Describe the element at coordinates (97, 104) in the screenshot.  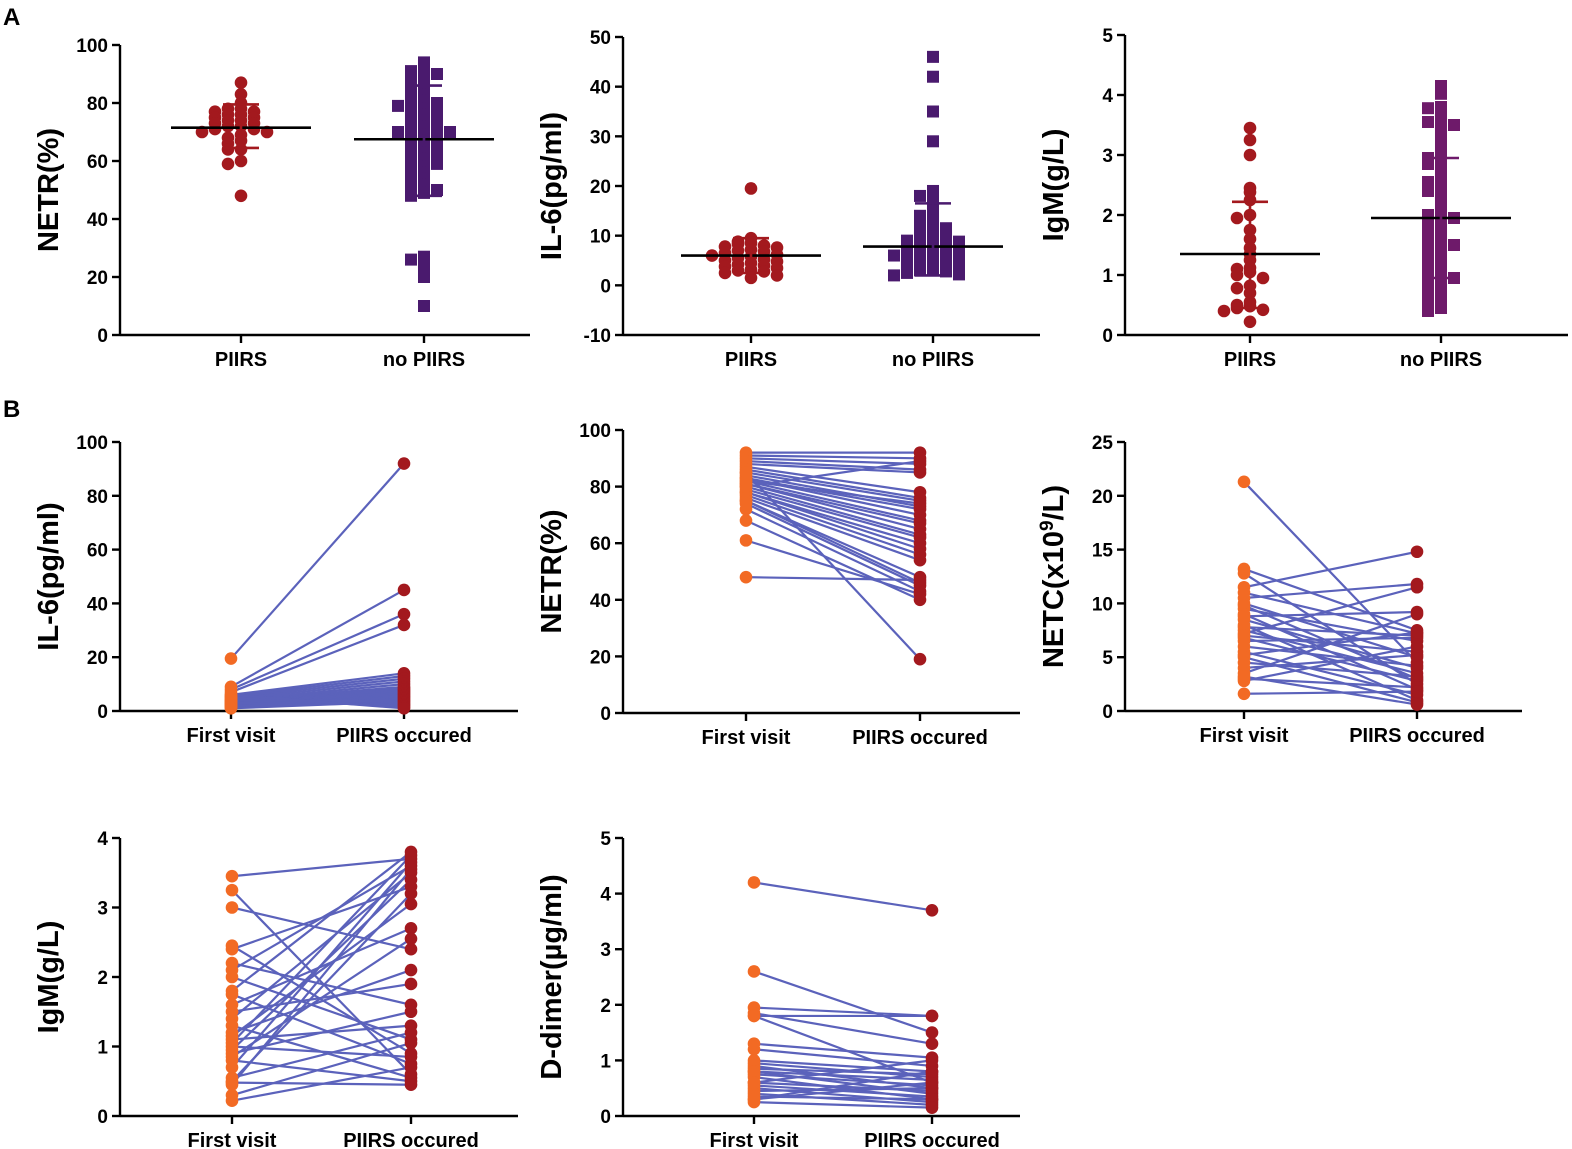
I see `y-tick-label: 80` at that location.